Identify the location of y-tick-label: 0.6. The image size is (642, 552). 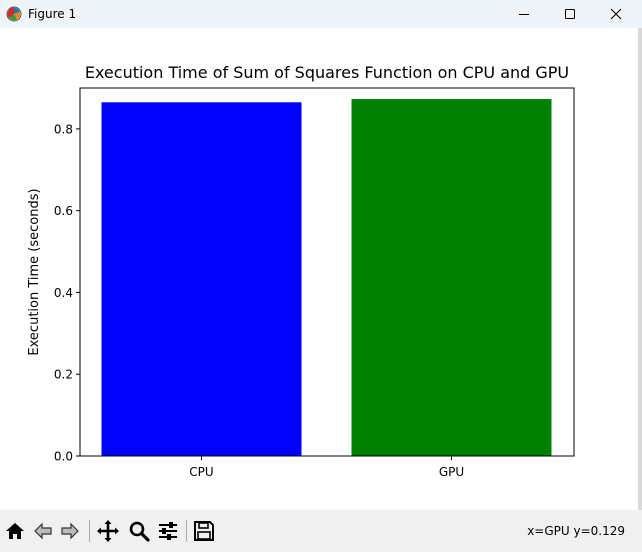
(63, 211).